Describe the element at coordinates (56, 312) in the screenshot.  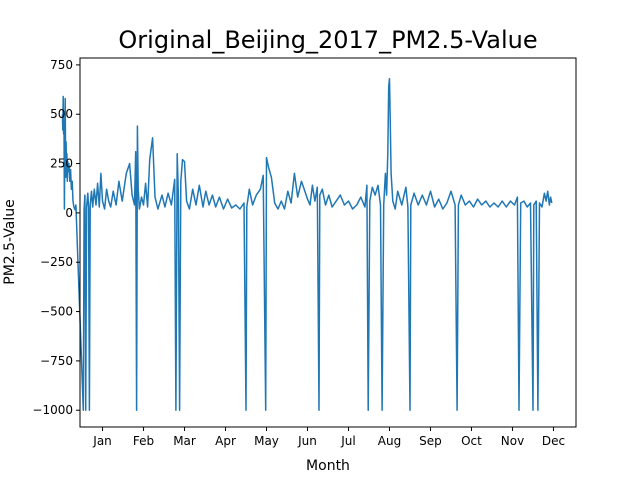
I see `y-tick-label: −500` at that location.